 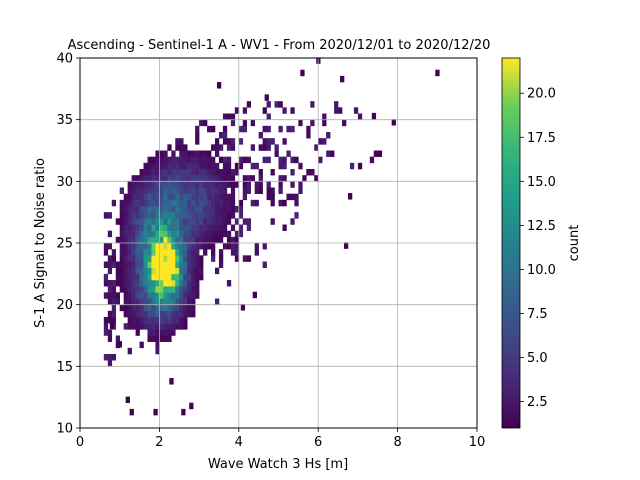 What do you see at coordinates (537, 358) in the screenshot?
I see `colorbar-tick-label: 5.0` at bounding box center [537, 358].